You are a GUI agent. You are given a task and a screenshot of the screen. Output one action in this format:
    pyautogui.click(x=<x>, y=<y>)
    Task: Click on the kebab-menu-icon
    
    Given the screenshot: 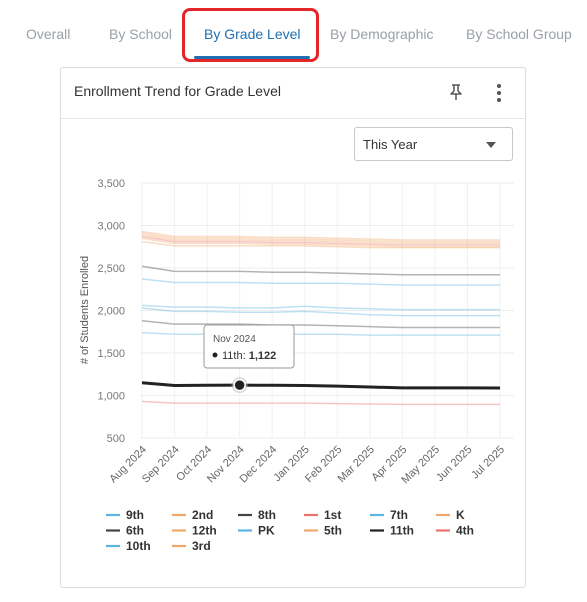 What is the action you would take?
    pyautogui.click(x=499, y=93)
    